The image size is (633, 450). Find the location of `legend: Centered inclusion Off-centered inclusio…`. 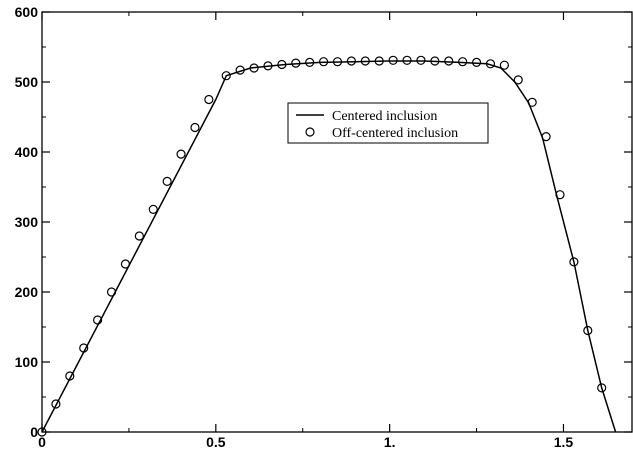

legend: Centered inclusion Off-centered inclusio… is located at coordinates (388, 123).